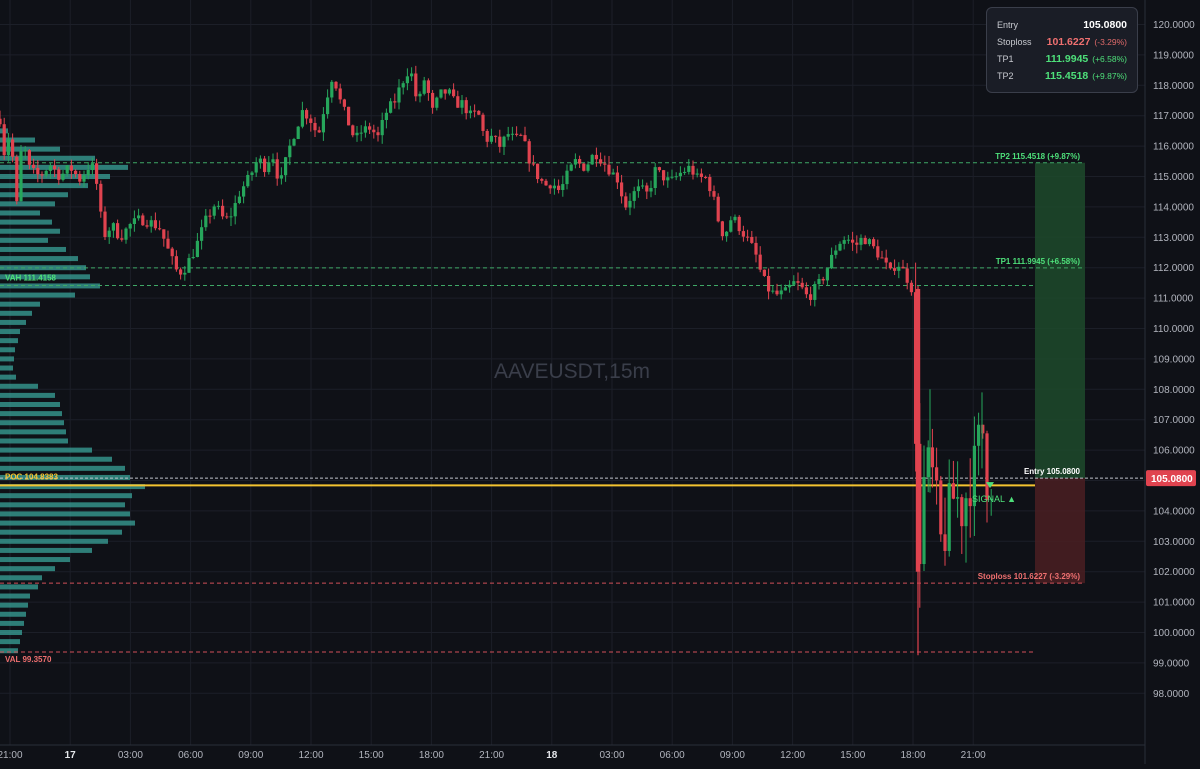  I want to click on x-tick-label: 09:00, so click(250, 755).